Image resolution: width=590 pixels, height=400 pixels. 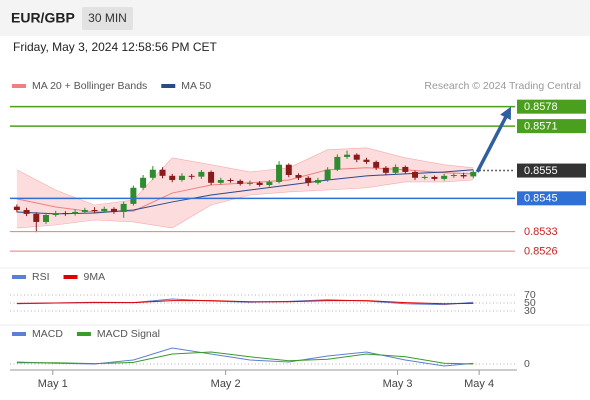 I want to click on y-tick-label: 70, so click(x=530, y=295).